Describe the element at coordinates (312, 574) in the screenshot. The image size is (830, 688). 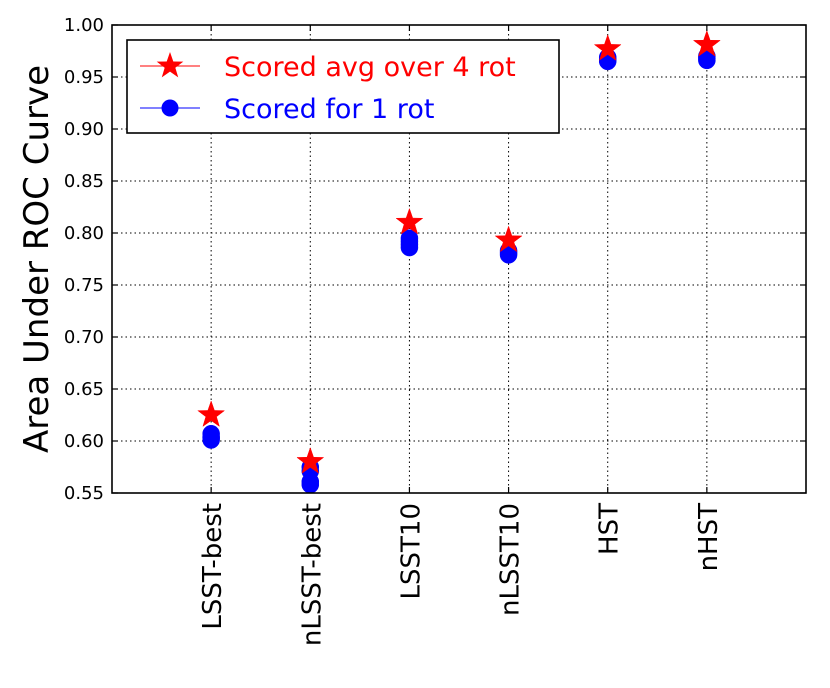
I see `x-tick-label: nLSST-best` at that location.